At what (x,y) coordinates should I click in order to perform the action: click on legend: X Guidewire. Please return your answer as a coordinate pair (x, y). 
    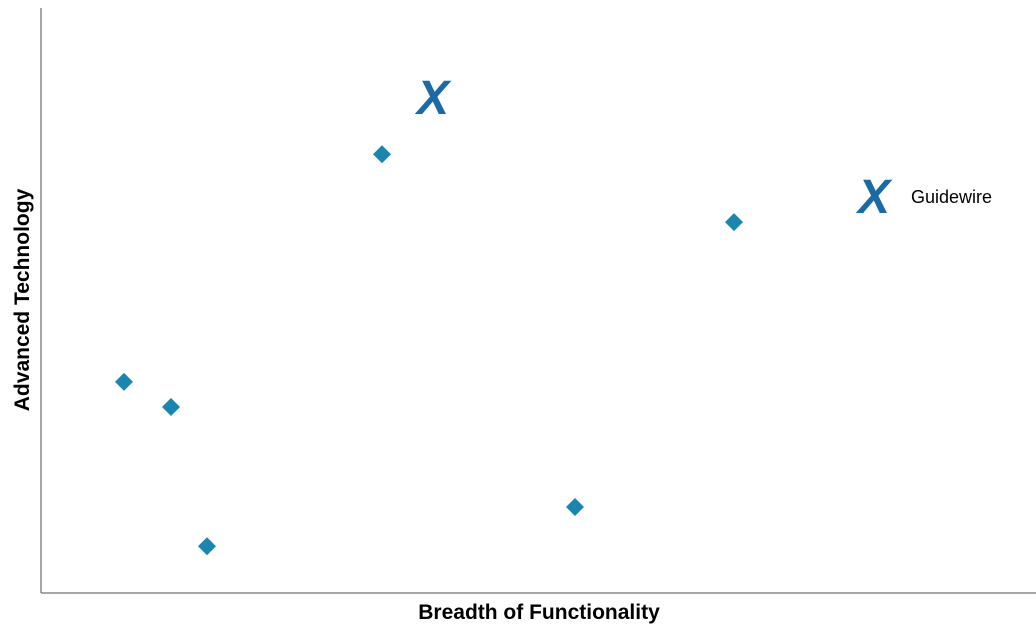
    Looking at the image, I should click on (923, 197).